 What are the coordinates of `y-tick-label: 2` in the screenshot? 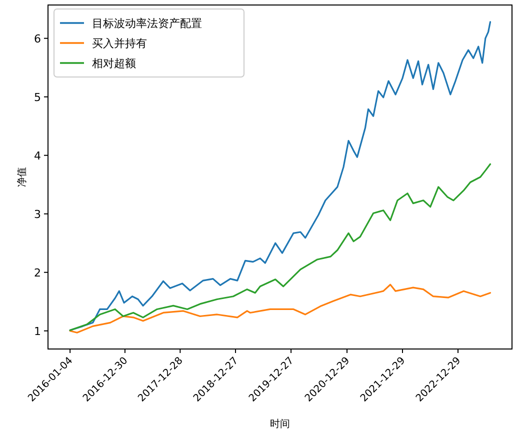 It's located at (37, 273).